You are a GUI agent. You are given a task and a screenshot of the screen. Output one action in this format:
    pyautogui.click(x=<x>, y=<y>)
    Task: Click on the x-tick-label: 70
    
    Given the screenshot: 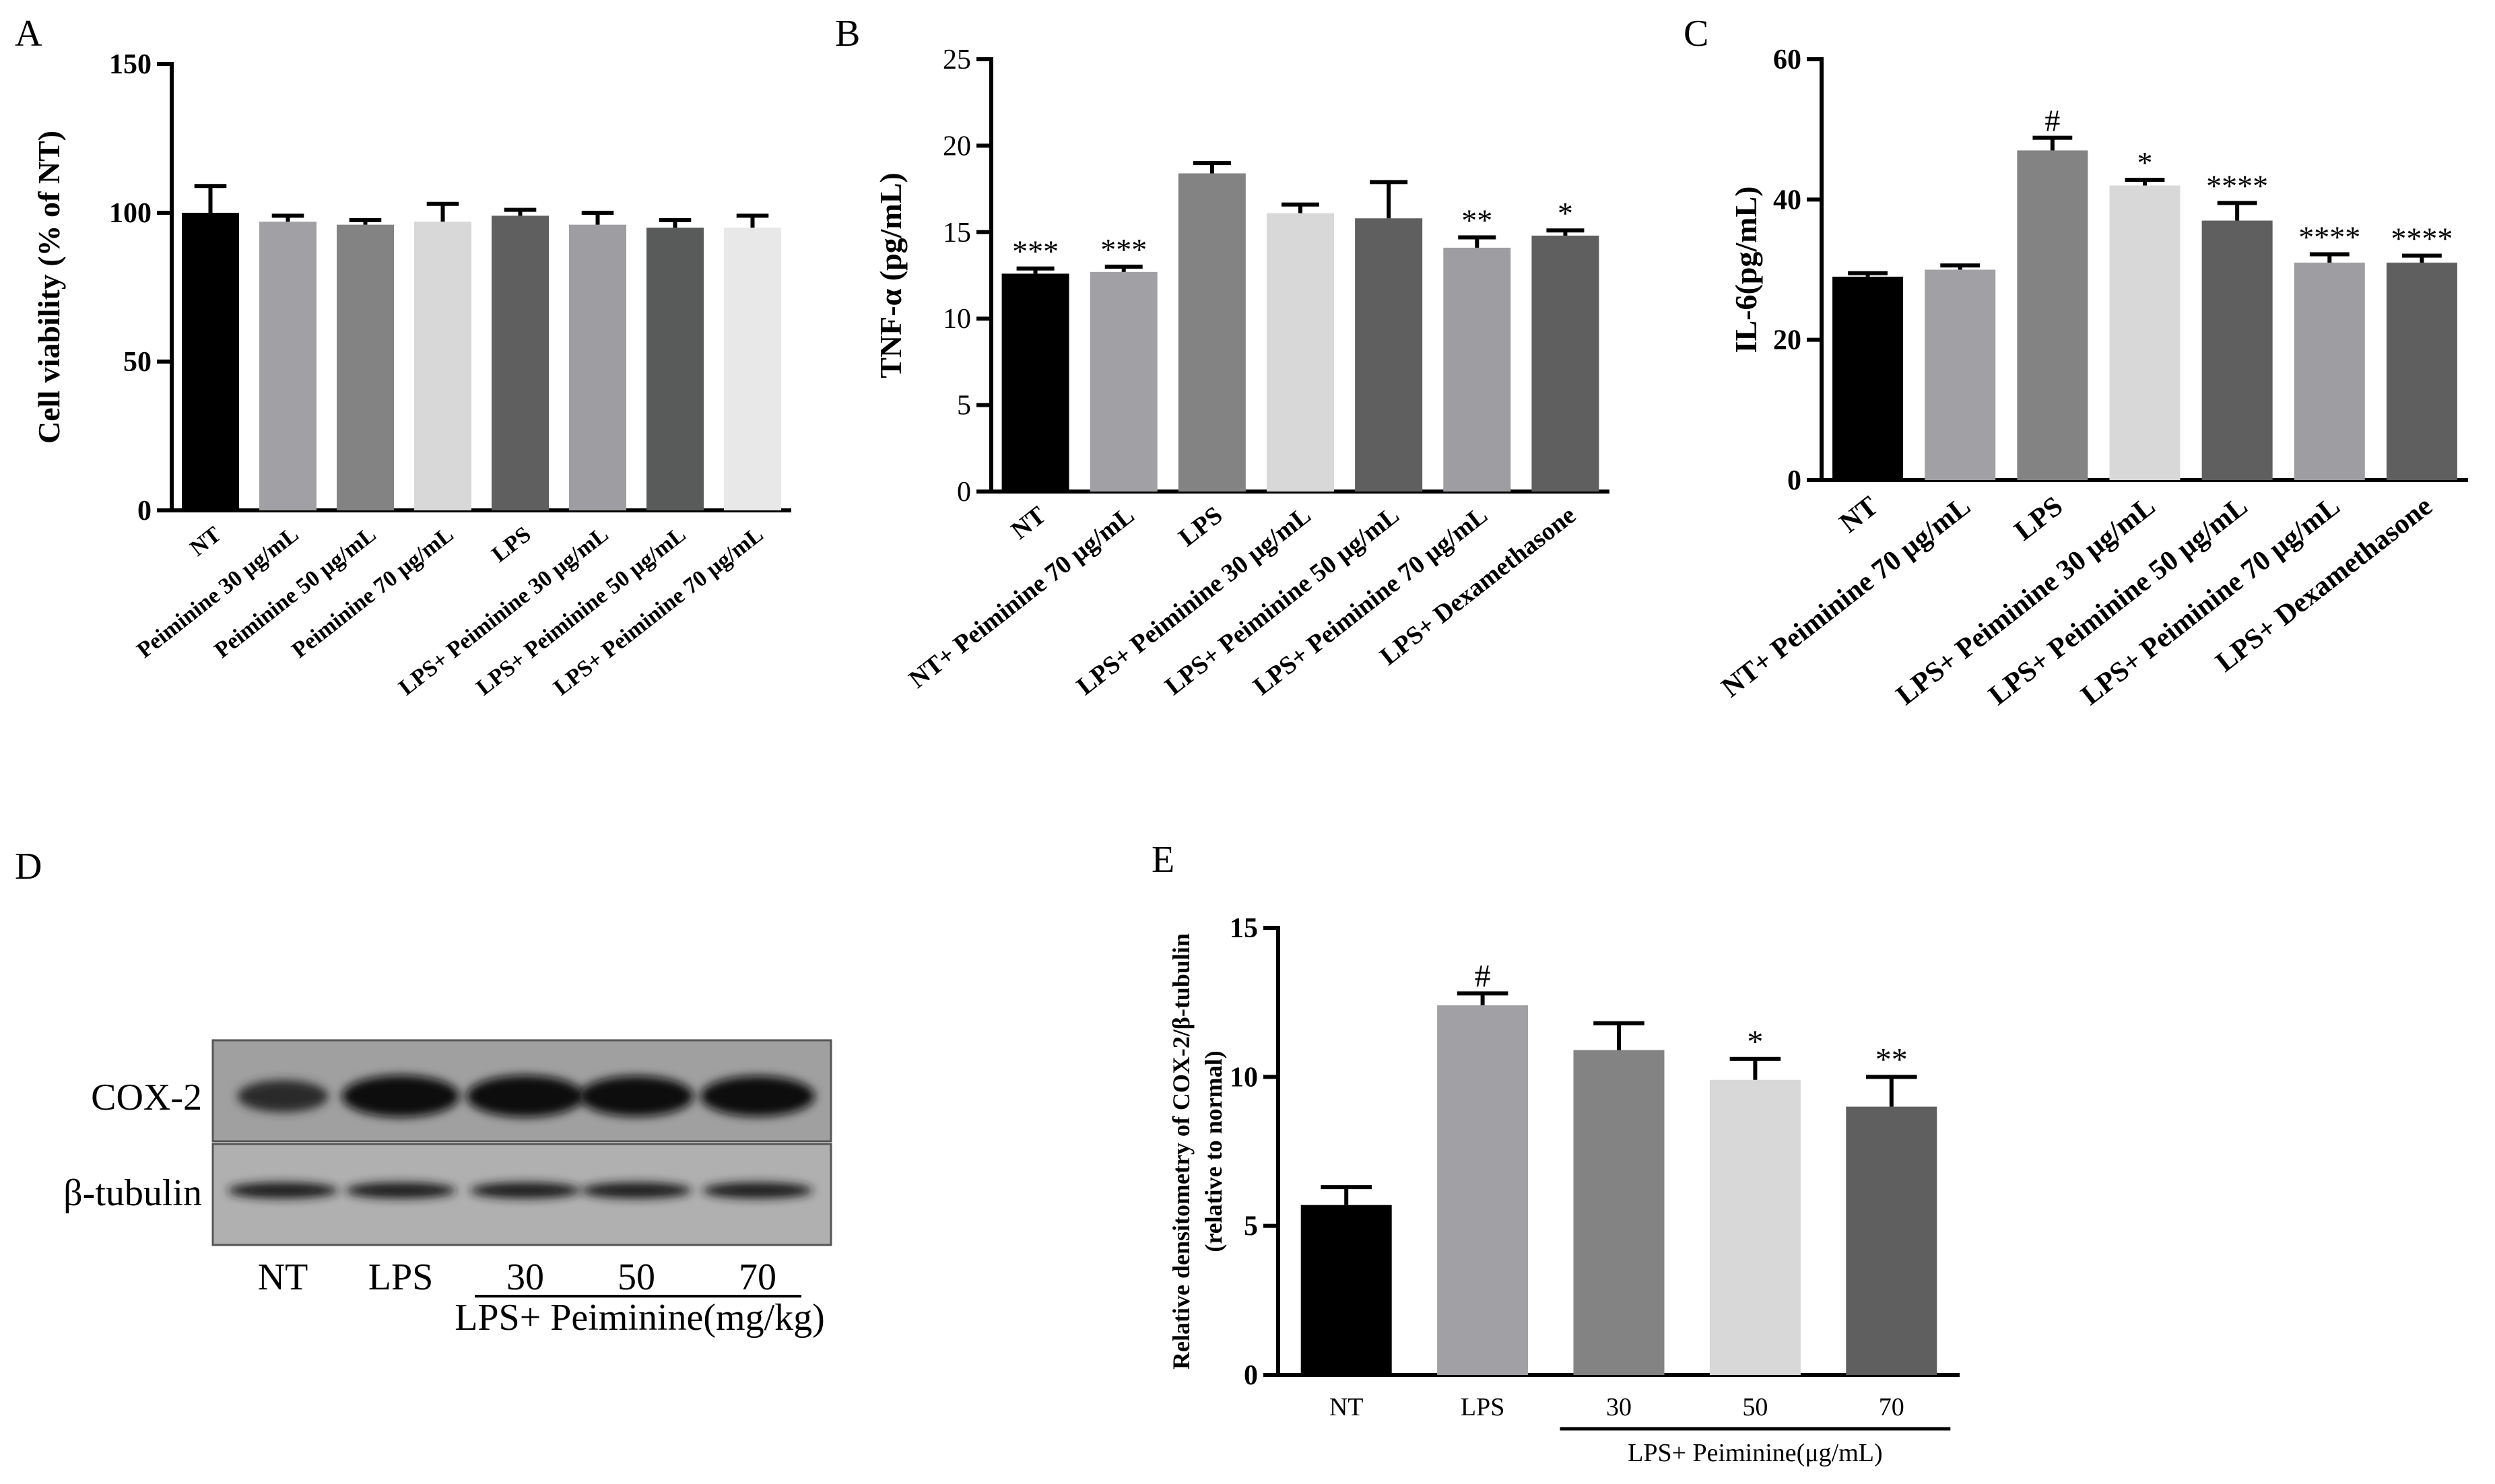 What is the action you would take?
    pyautogui.click(x=1892, y=1407)
    